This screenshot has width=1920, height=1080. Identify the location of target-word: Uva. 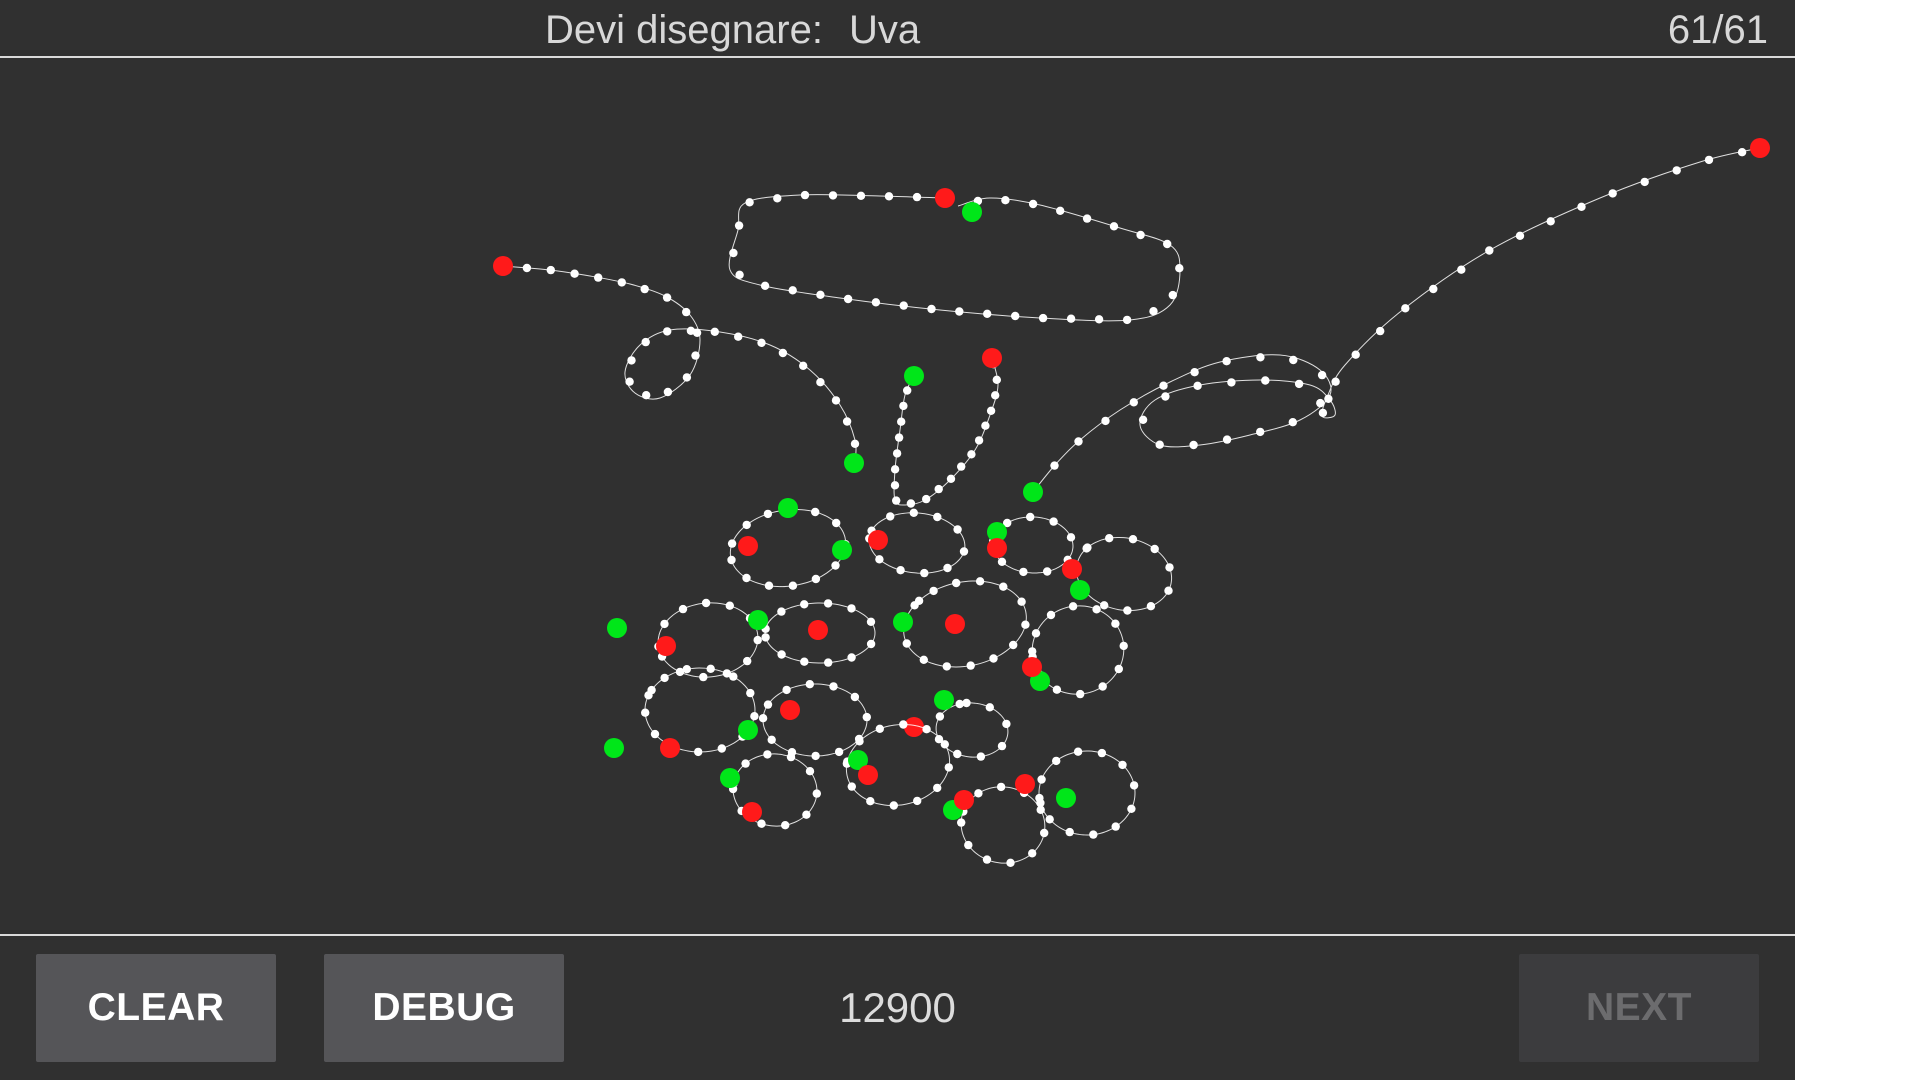
(884, 30).